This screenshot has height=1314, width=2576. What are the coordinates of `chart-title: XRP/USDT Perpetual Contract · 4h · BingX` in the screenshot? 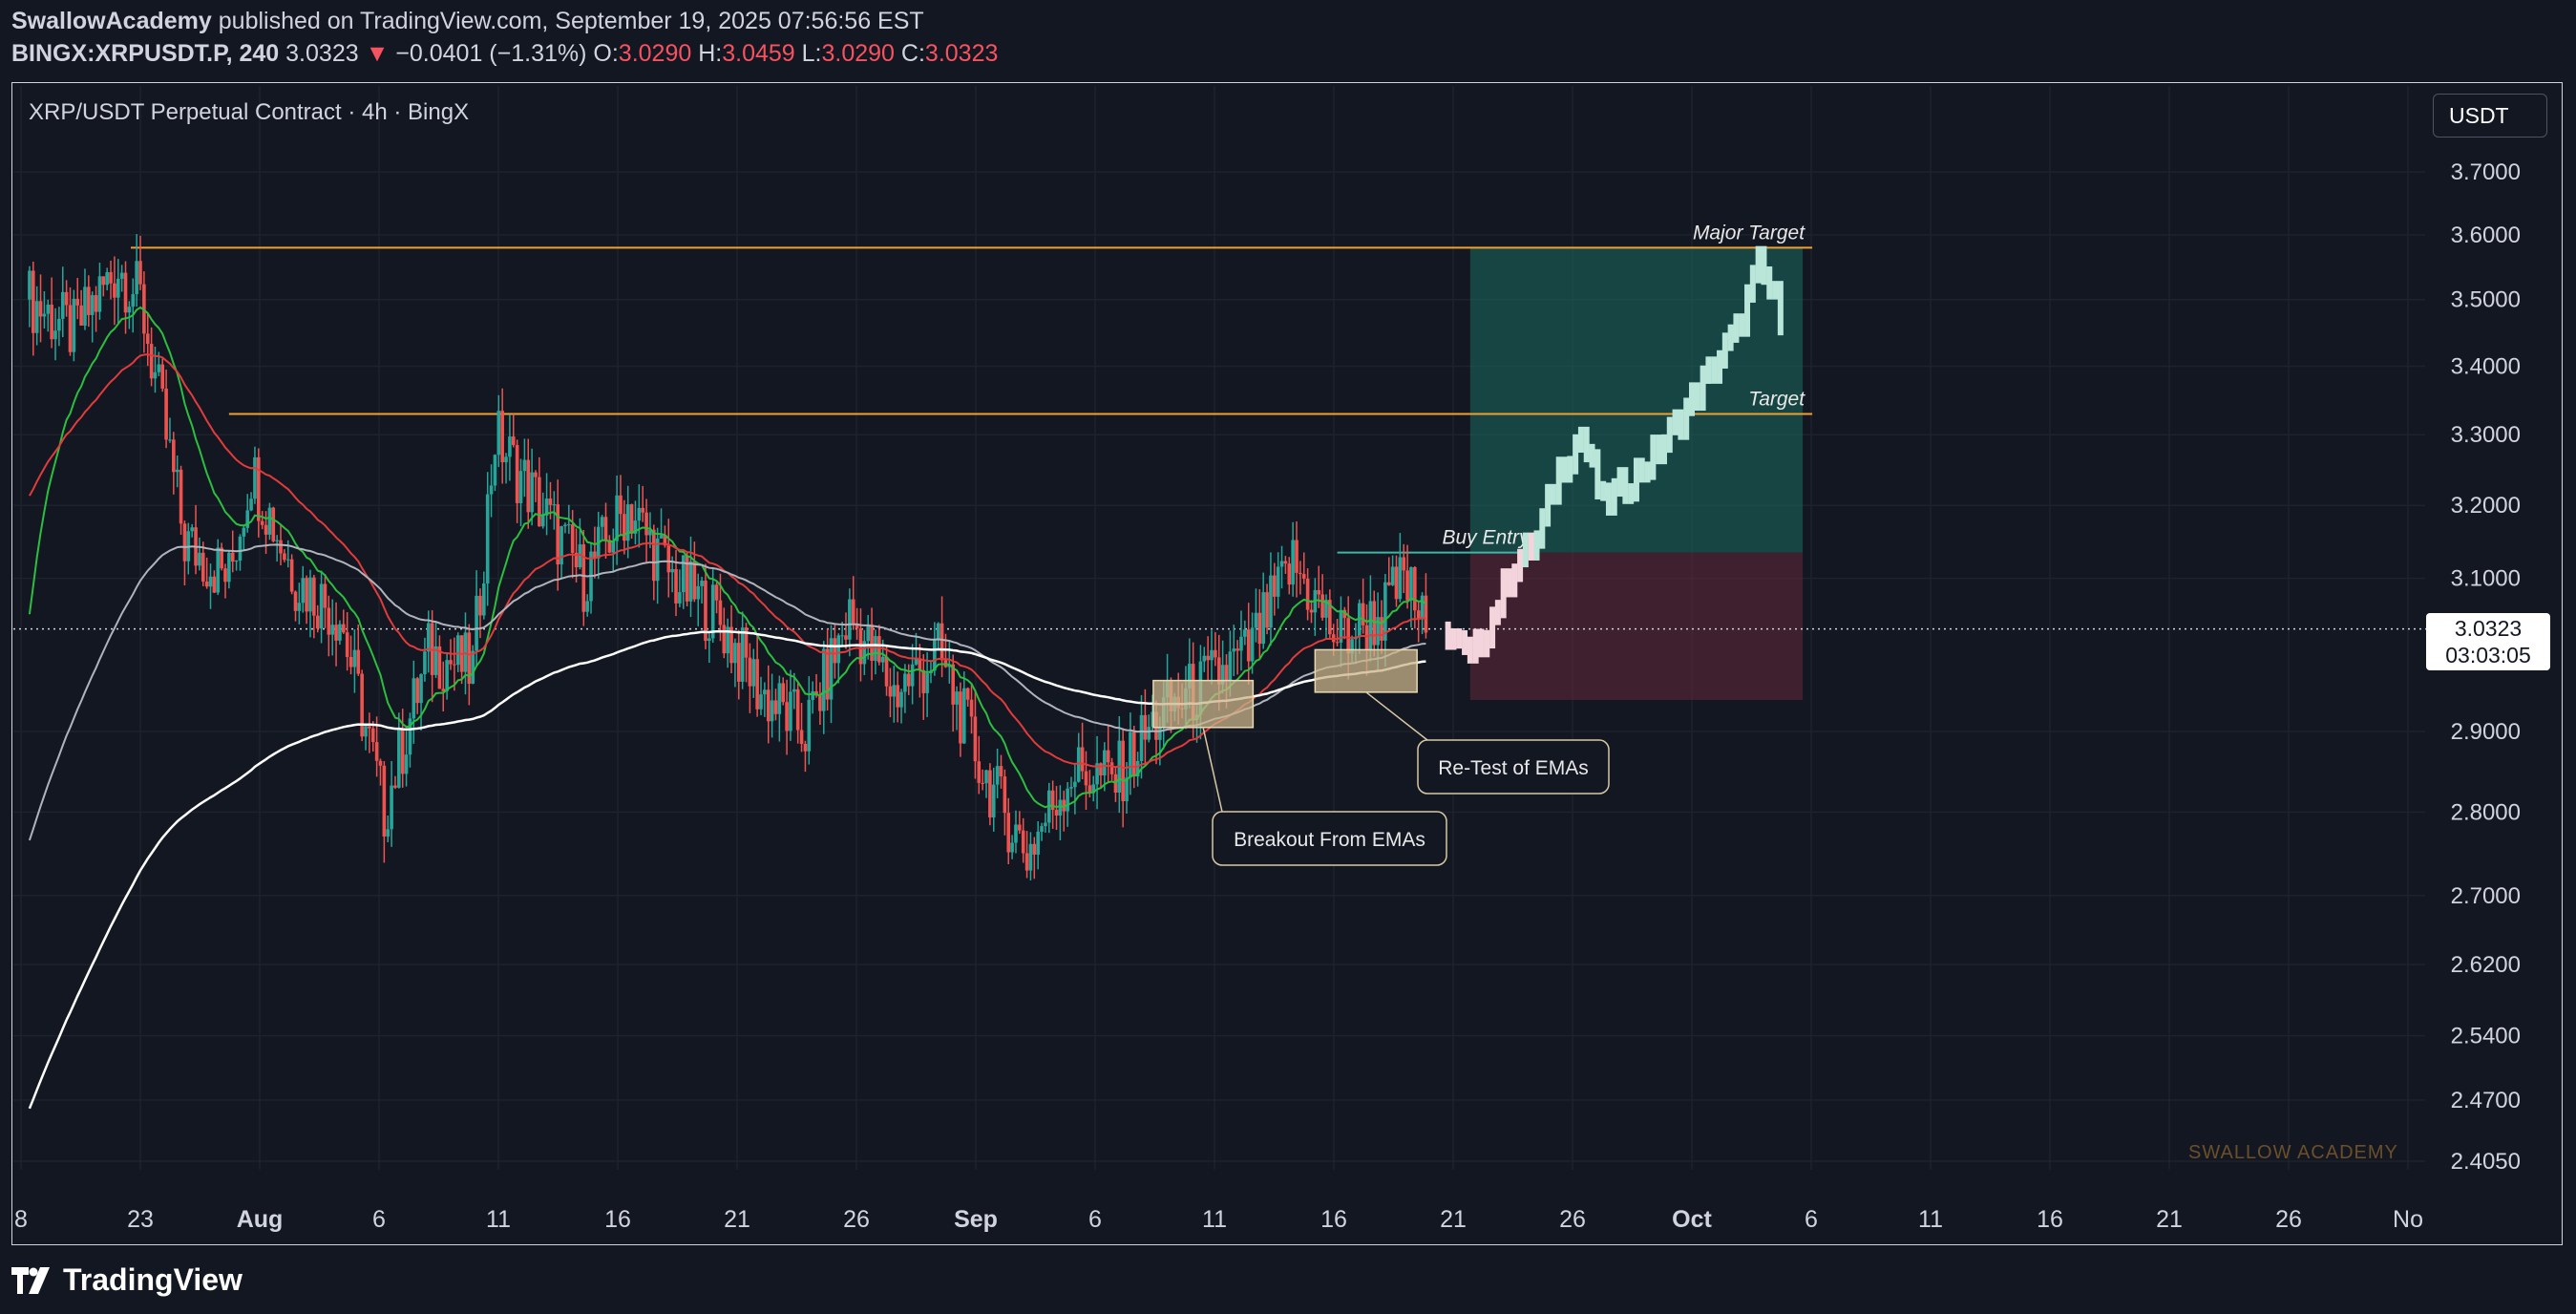 It's located at (249, 112).